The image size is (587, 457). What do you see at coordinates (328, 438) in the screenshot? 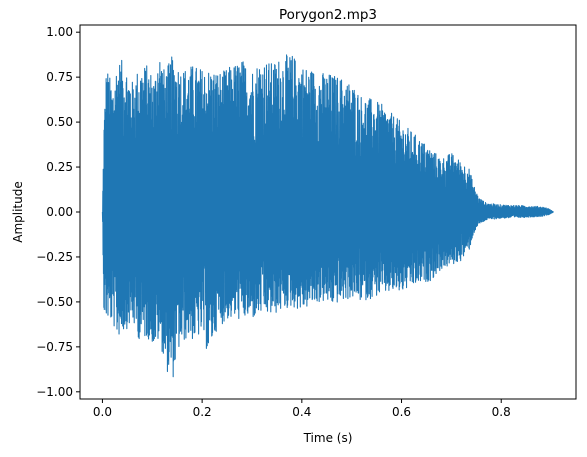
I see `x-axis-label: Time (s)` at bounding box center [328, 438].